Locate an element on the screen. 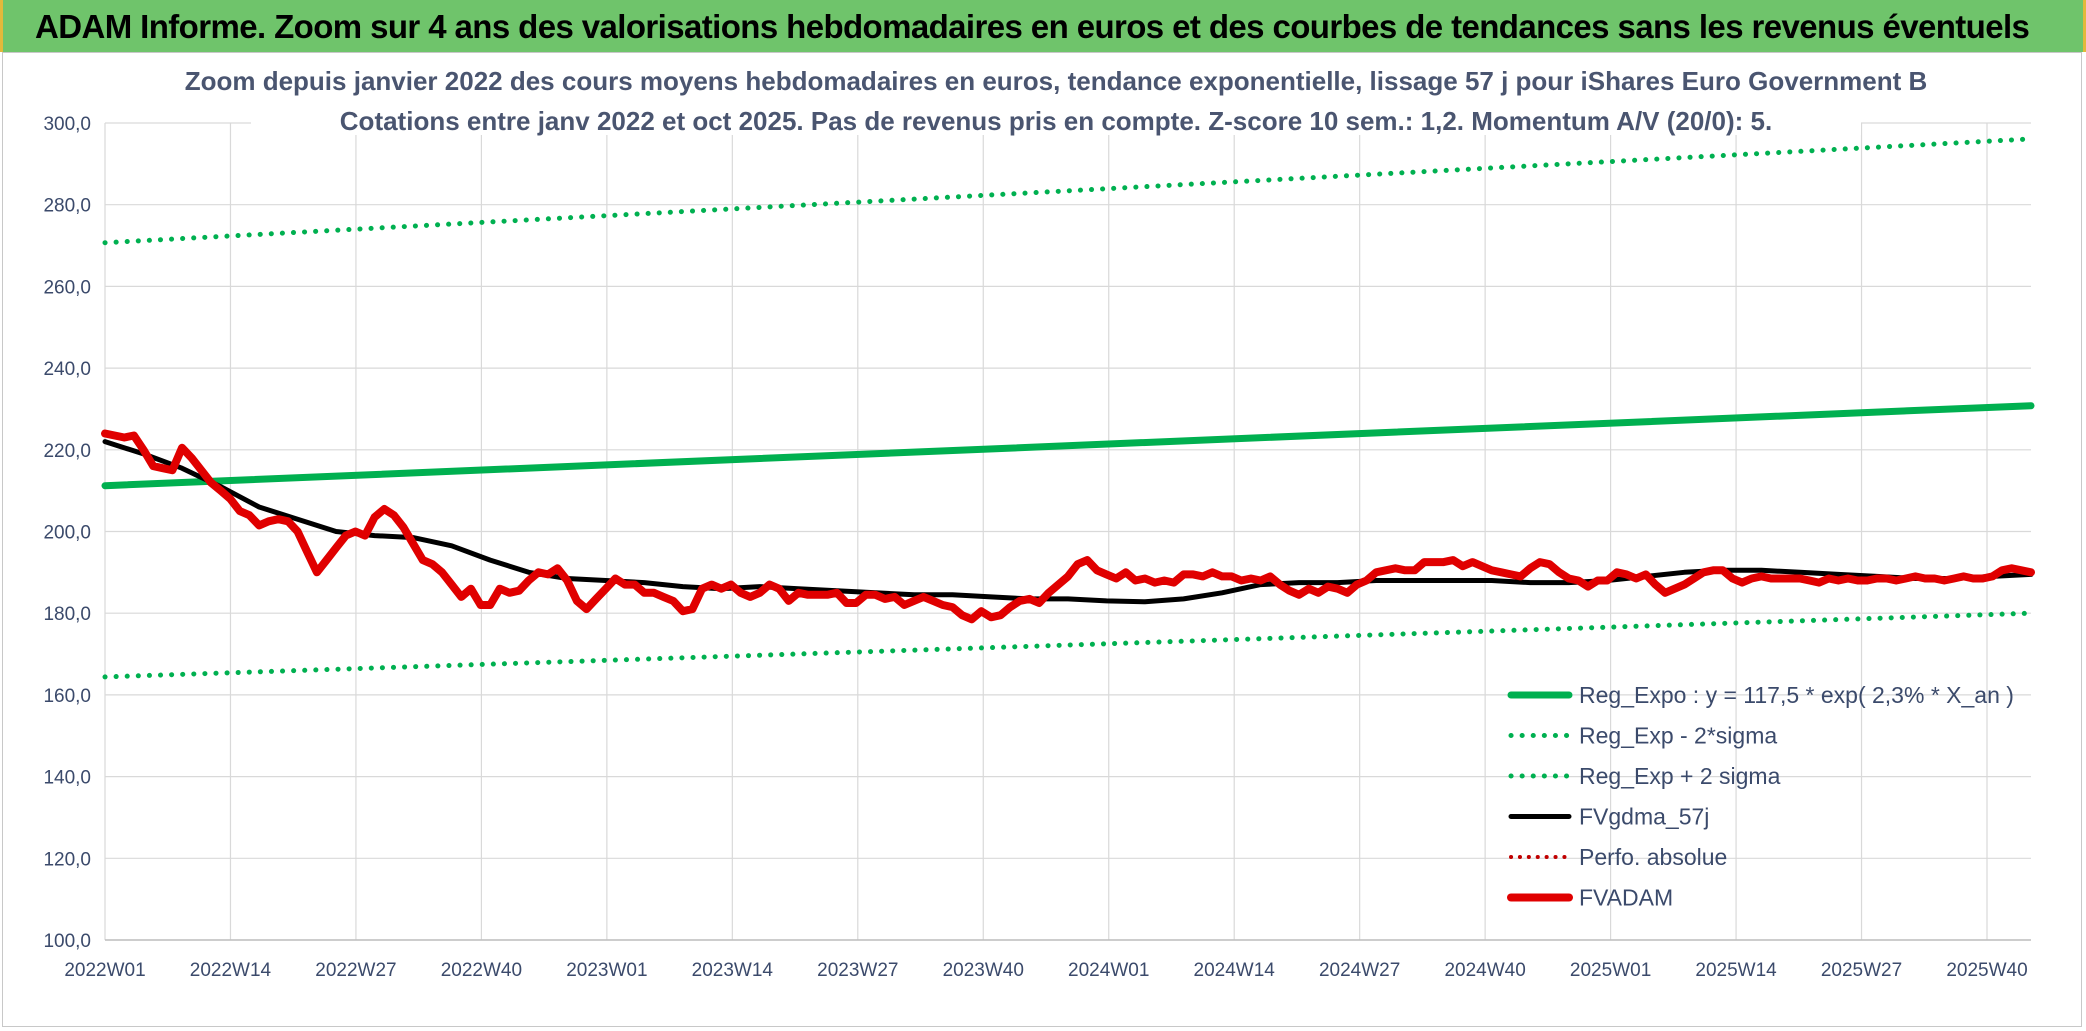 The width and height of the screenshot is (2086, 1031). x-tick-label: 2022W27 is located at coordinates (355, 970).